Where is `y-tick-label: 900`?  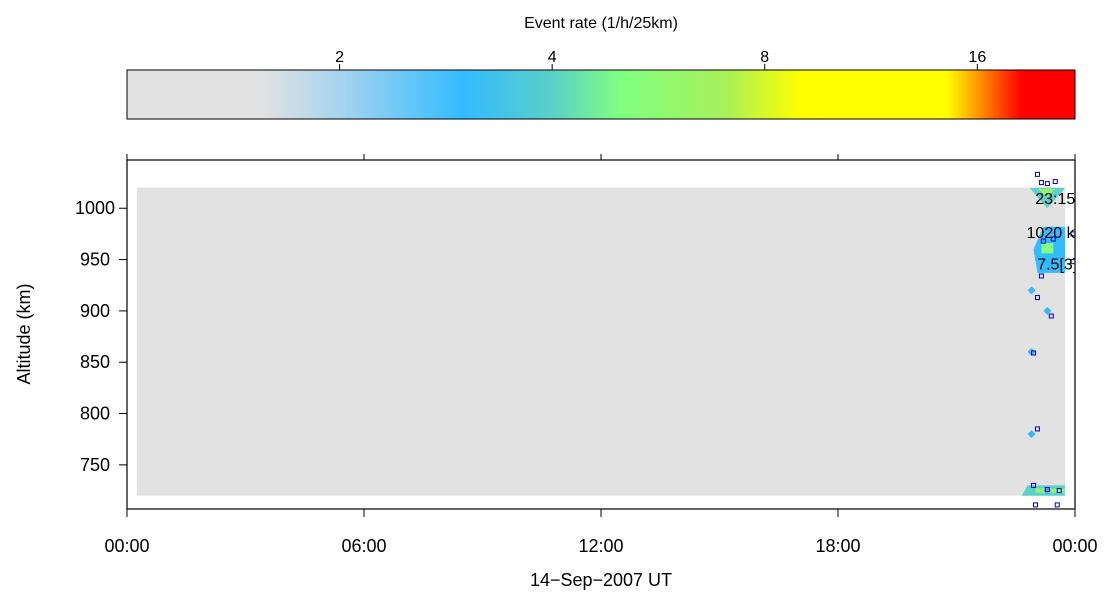 y-tick-label: 900 is located at coordinates (95, 311).